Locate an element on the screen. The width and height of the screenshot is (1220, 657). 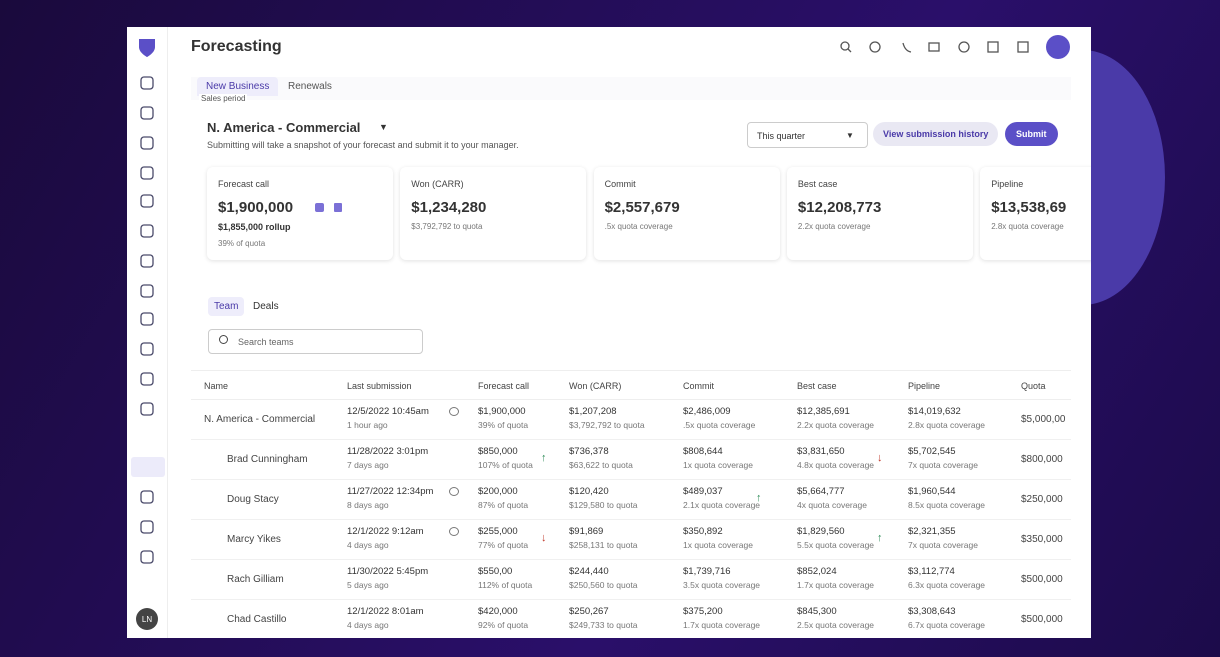
cell-sub: 2.2x quota coverage is located at coordinates (836, 425).